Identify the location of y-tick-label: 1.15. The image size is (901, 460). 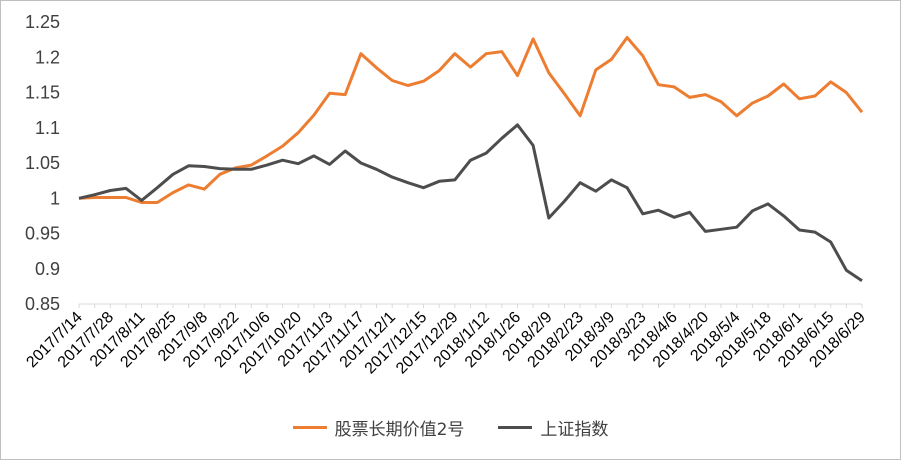
(42, 93).